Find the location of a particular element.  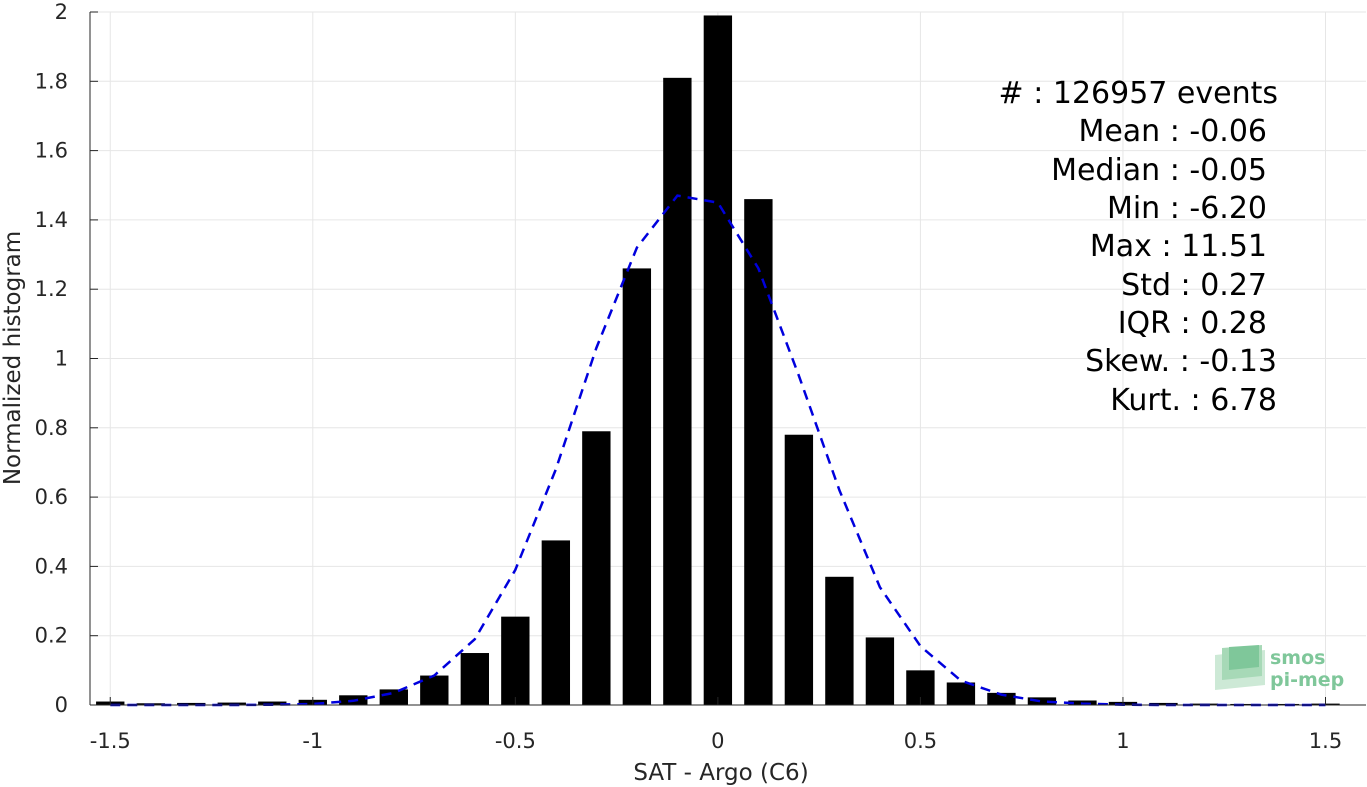

x-tick-label: 1 is located at coordinates (1122, 741).